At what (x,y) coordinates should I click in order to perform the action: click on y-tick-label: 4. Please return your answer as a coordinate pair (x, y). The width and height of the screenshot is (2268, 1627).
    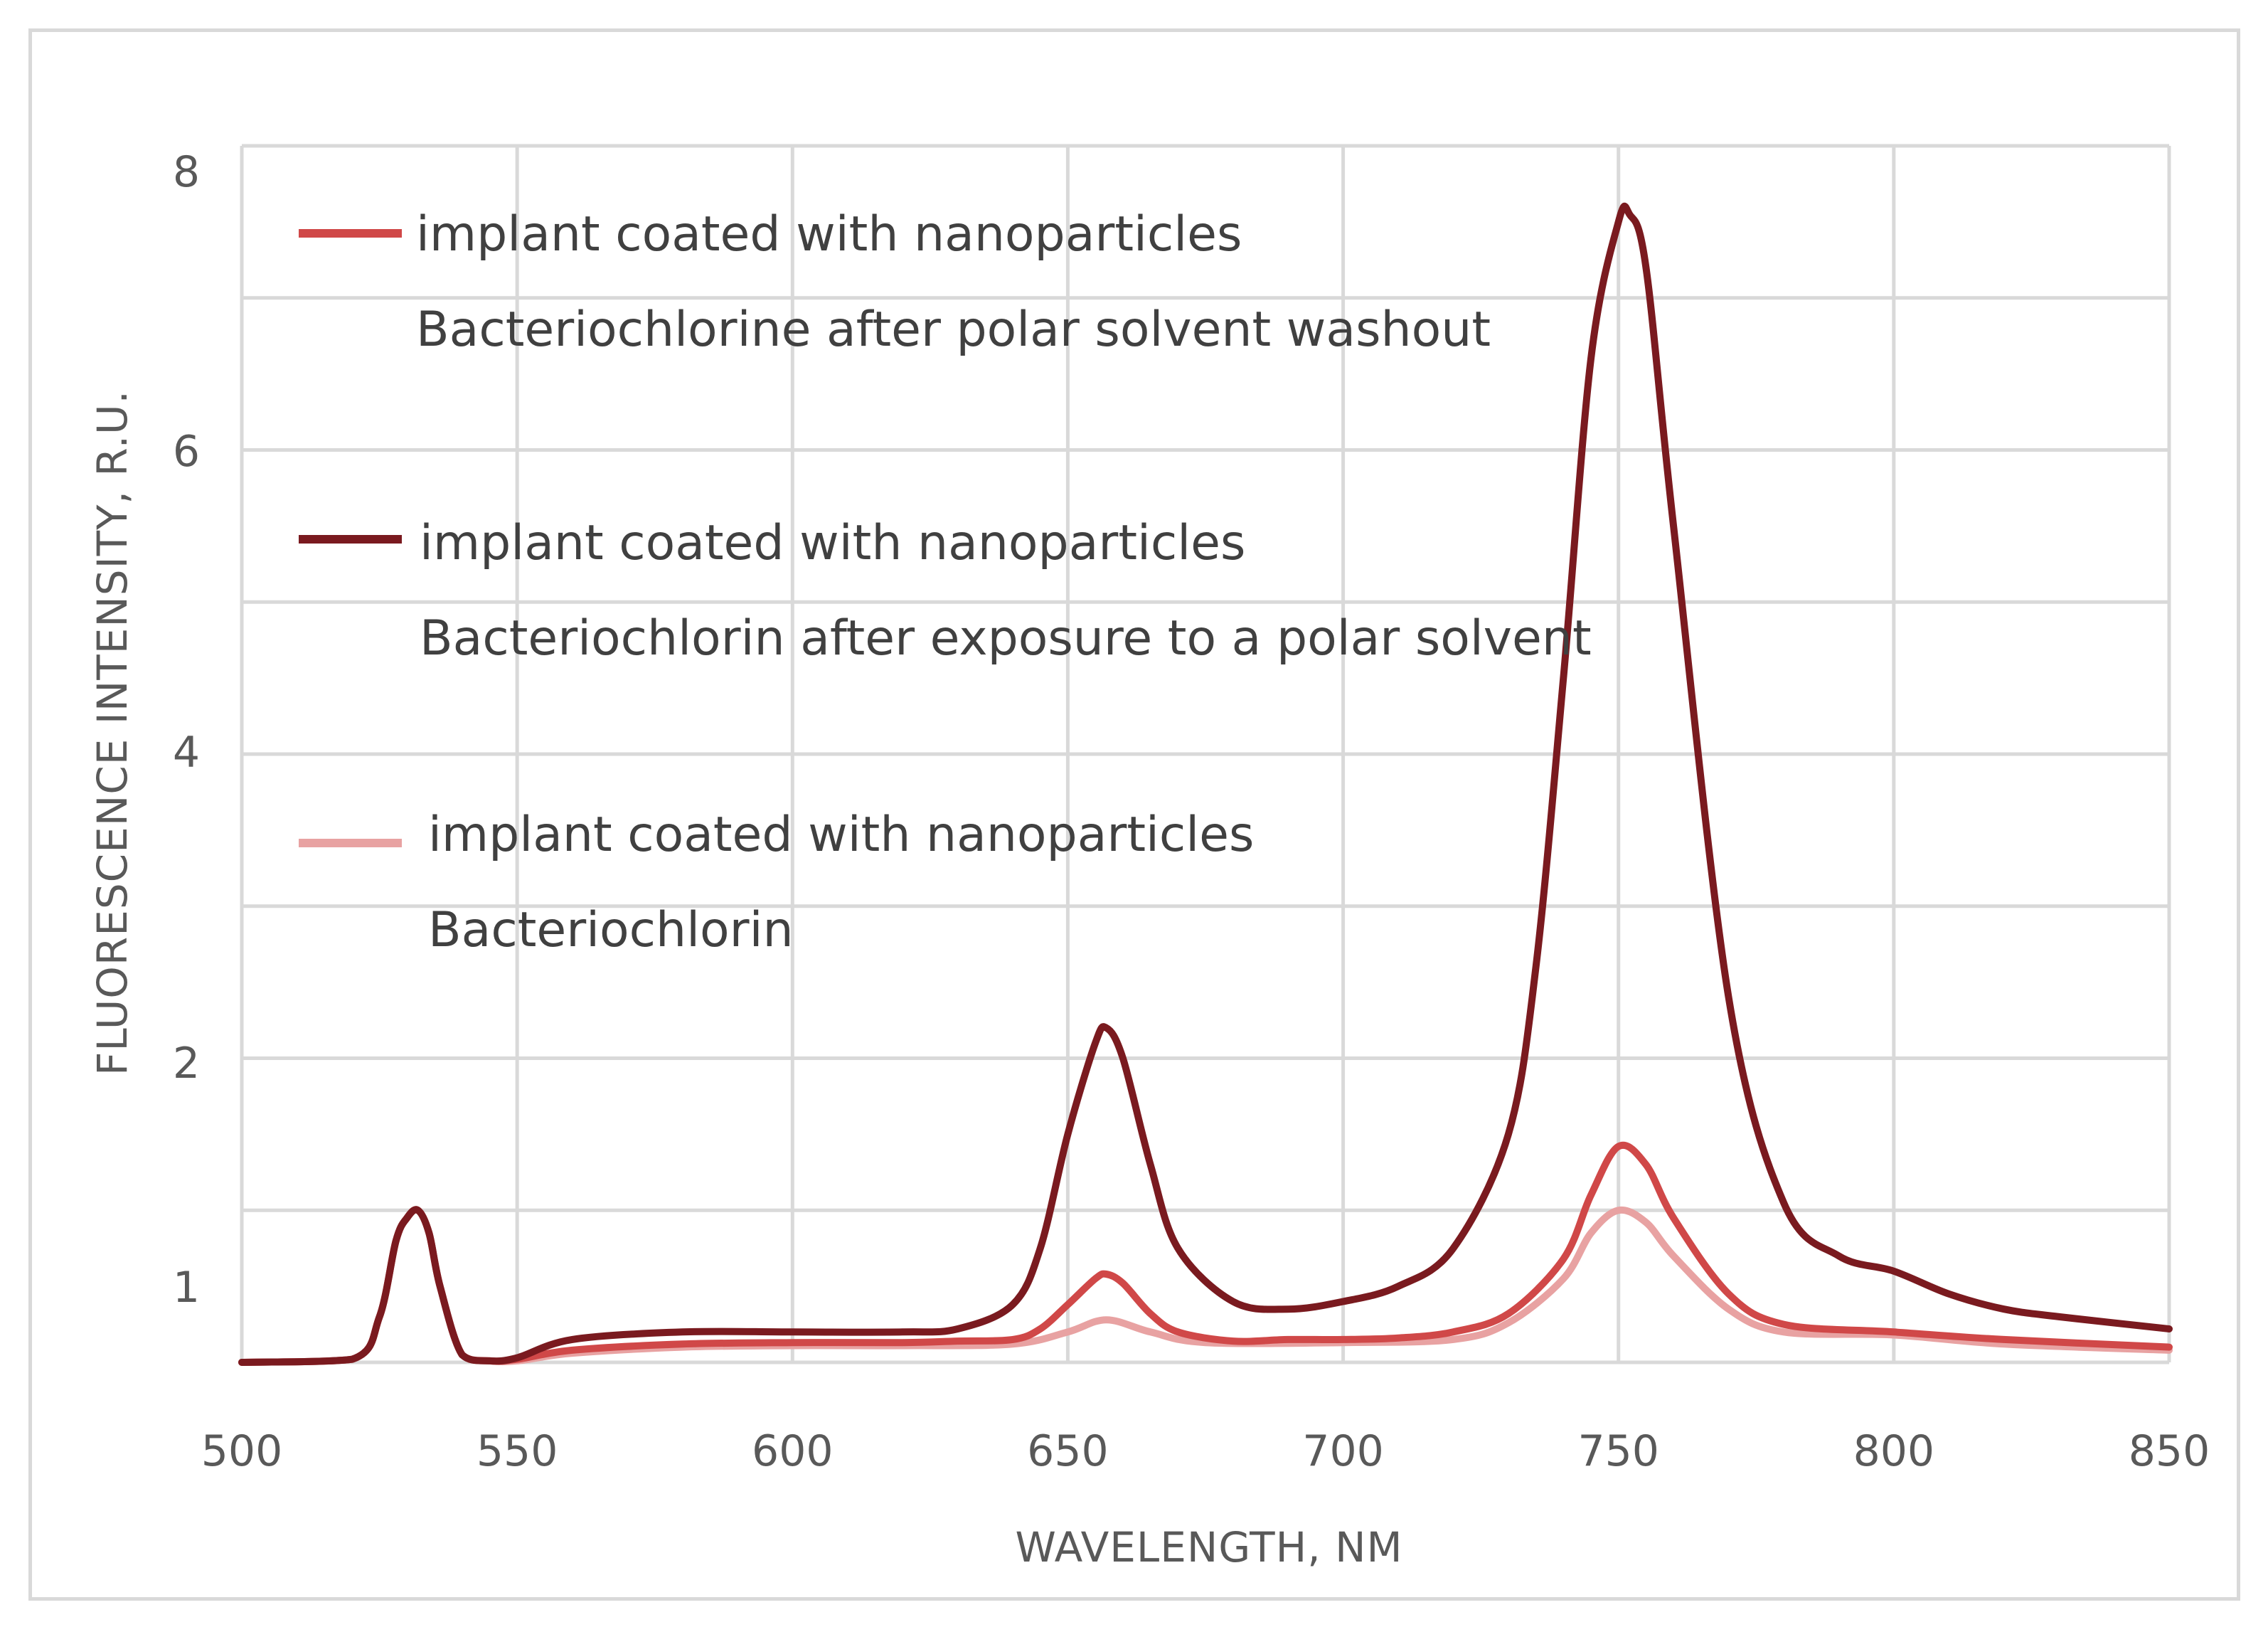
    Looking at the image, I should click on (186, 753).